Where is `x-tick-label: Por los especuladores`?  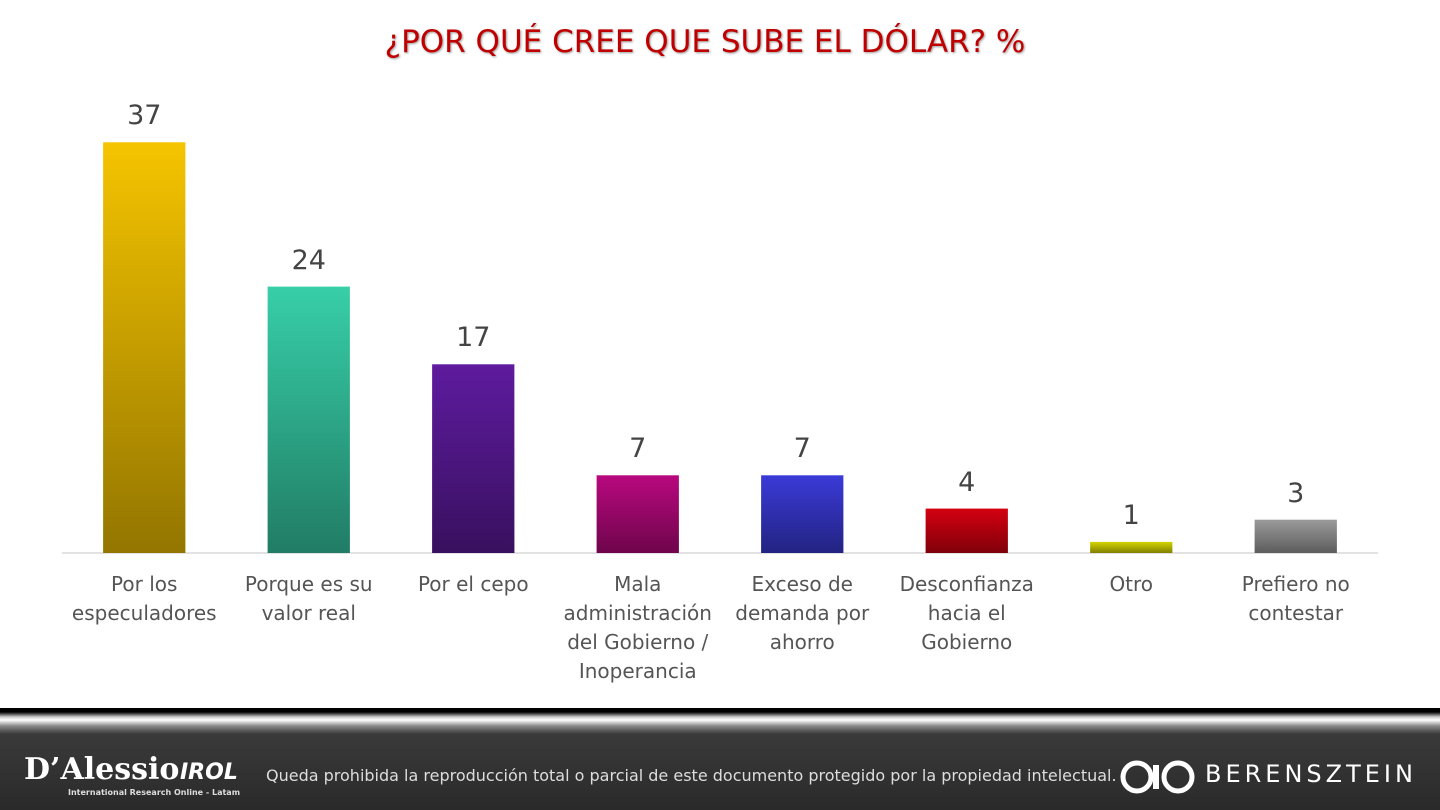
x-tick-label: Por los especuladores is located at coordinates (144, 598).